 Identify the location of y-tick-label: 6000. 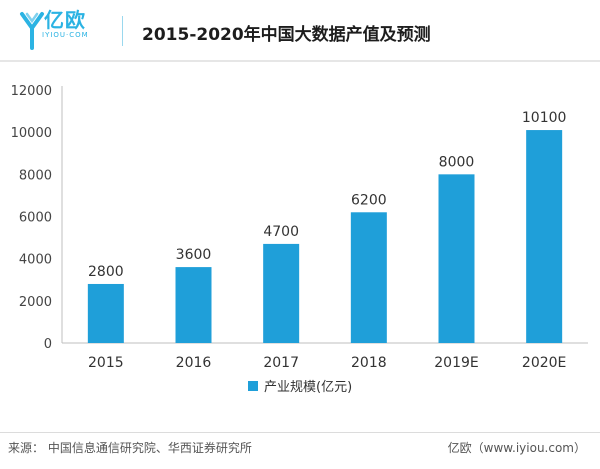
(35, 218).